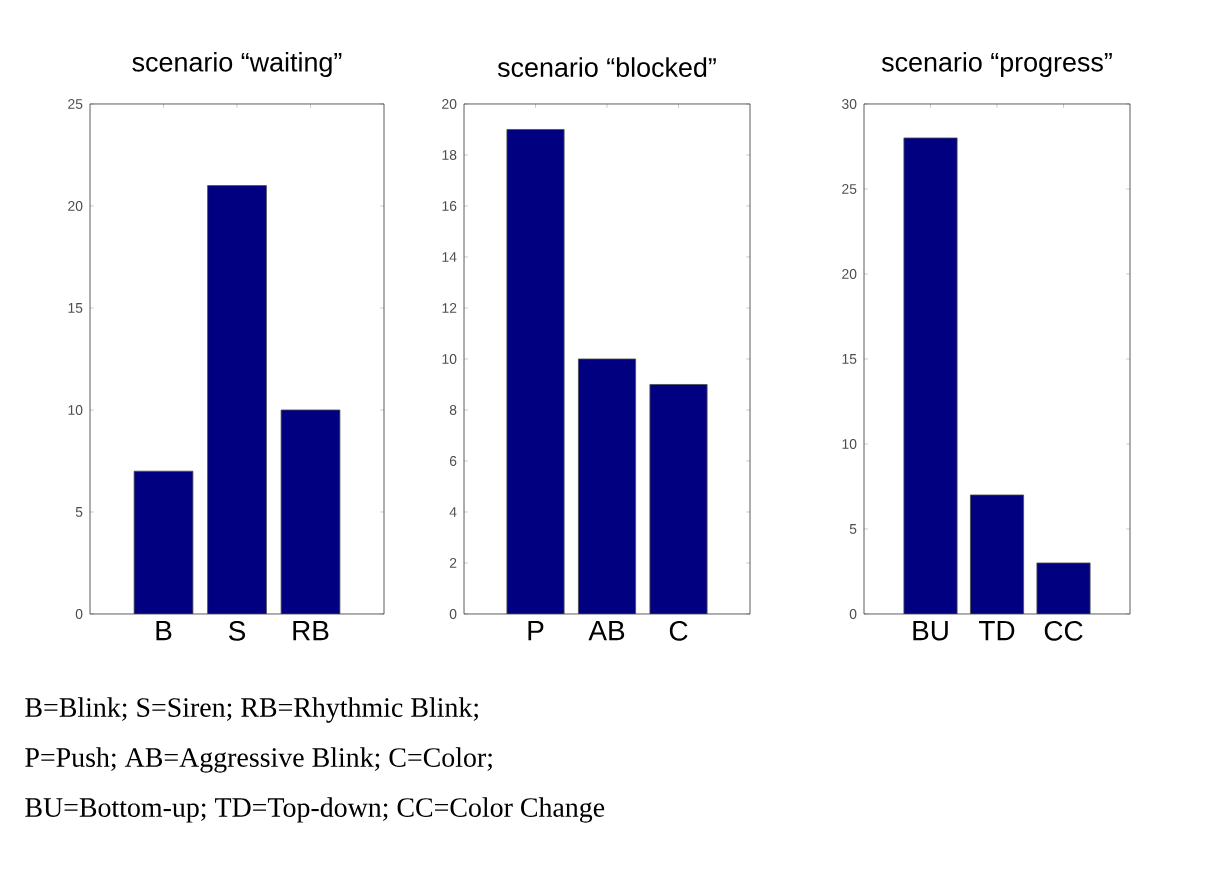  What do you see at coordinates (997, 631) in the screenshot?
I see `x-tick-label: TD` at bounding box center [997, 631].